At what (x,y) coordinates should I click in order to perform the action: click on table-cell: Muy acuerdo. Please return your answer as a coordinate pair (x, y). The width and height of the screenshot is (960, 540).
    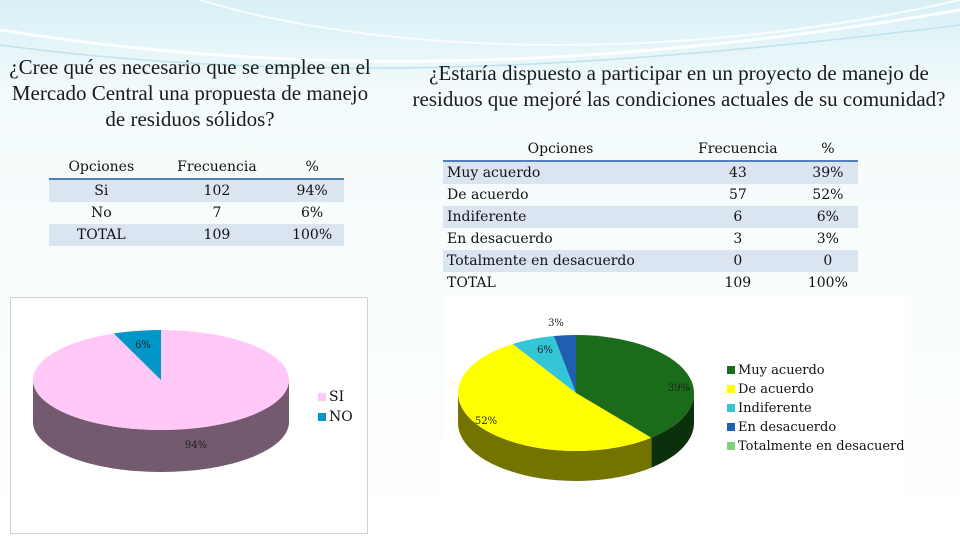
    Looking at the image, I should click on (494, 173).